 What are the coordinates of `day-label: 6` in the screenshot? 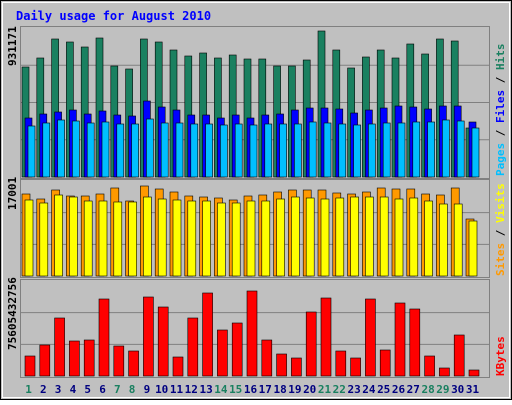 It's located at (102, 389).